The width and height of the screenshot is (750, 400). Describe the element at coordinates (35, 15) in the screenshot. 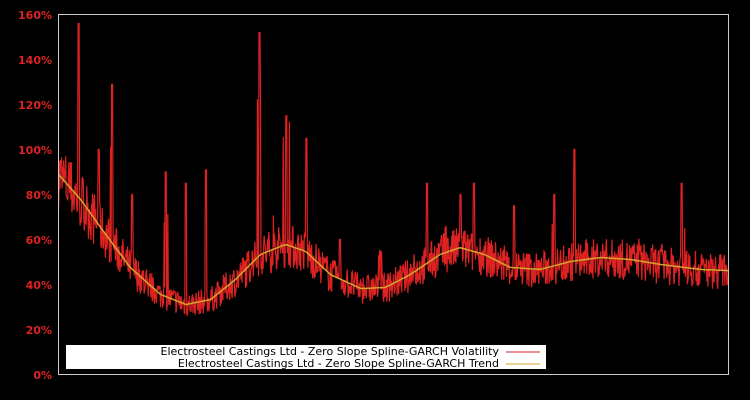

I see `y-tick-label: 160%` at that location.